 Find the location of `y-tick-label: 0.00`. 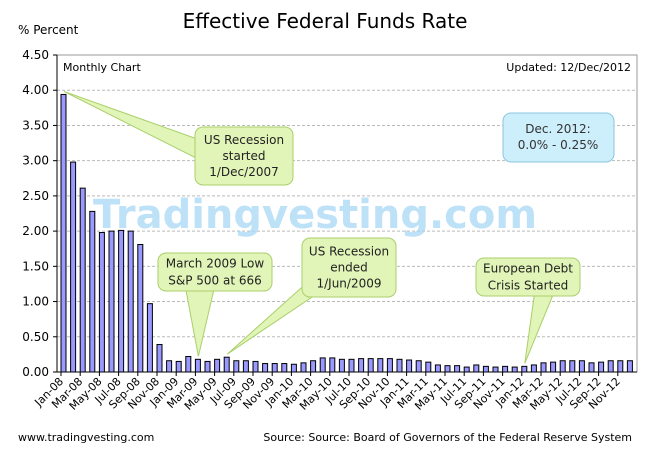

y-tick-label: 0.00 is located at coordinates (35, 372).